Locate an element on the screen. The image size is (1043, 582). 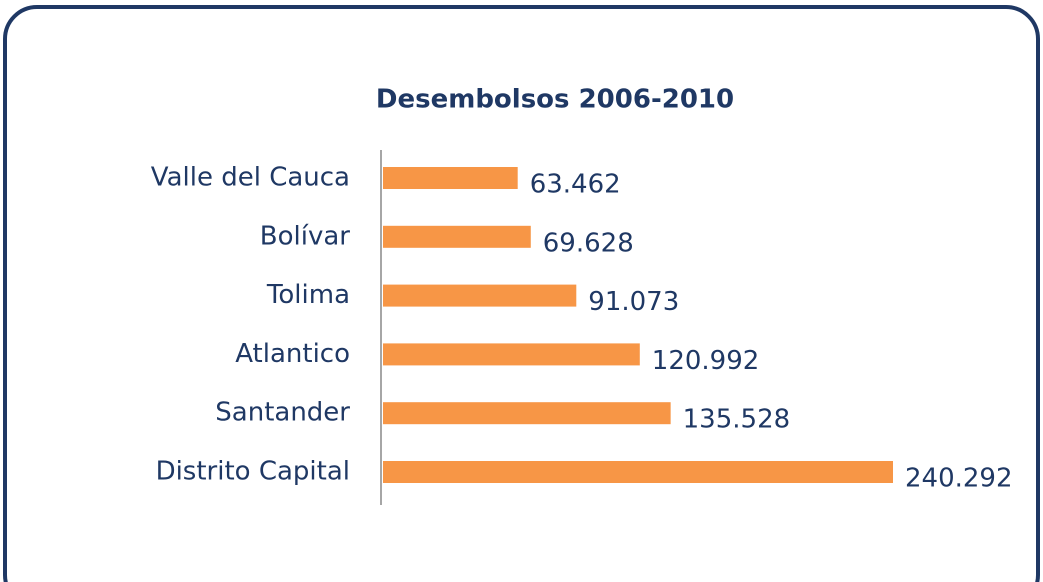
y-tick-label: Atlantico is located at coordinates (292, 354).